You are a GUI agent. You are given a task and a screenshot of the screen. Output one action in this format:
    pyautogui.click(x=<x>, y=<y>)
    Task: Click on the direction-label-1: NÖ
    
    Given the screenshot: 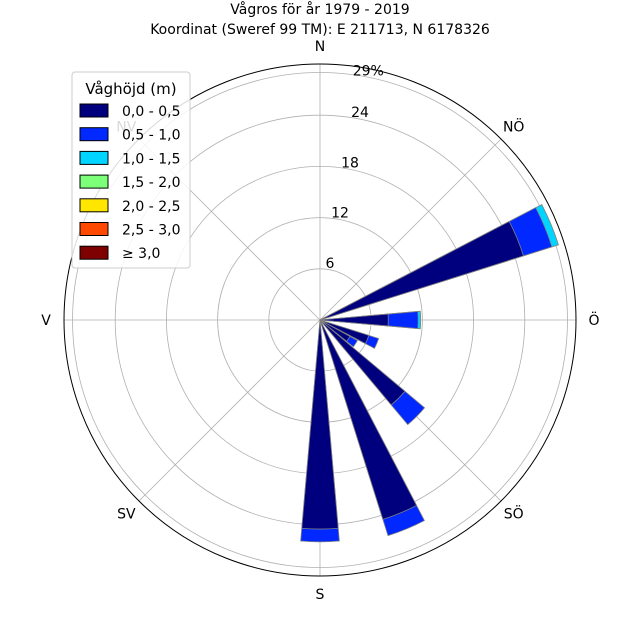 What is the action you would take?
    pyautogui.click(x=514, y=126)
    